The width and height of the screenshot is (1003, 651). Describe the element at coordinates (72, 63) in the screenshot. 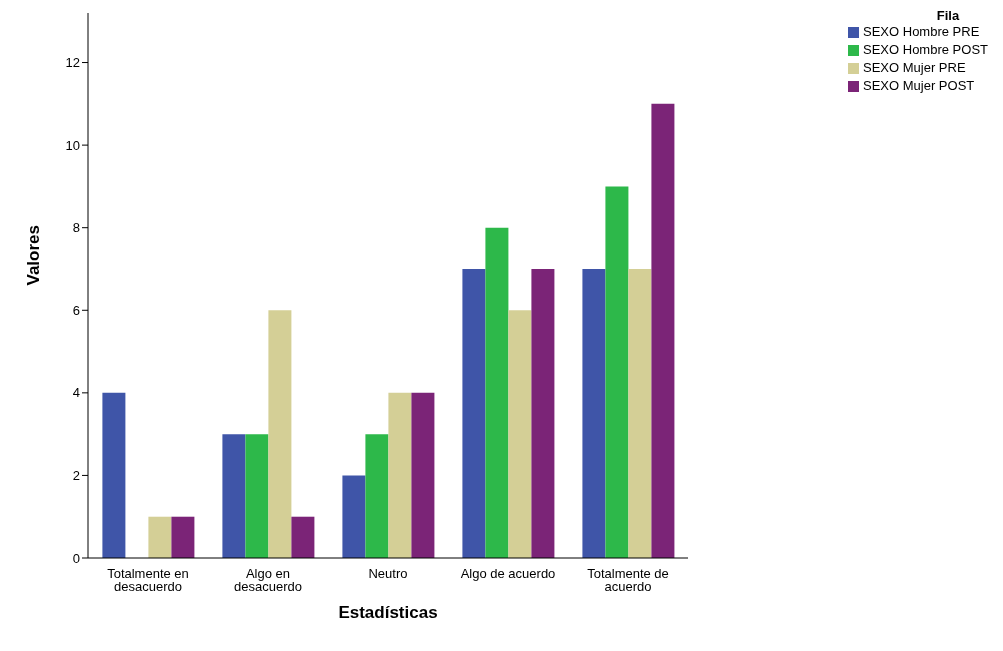

I see `y-tick-label: 12` at that location.